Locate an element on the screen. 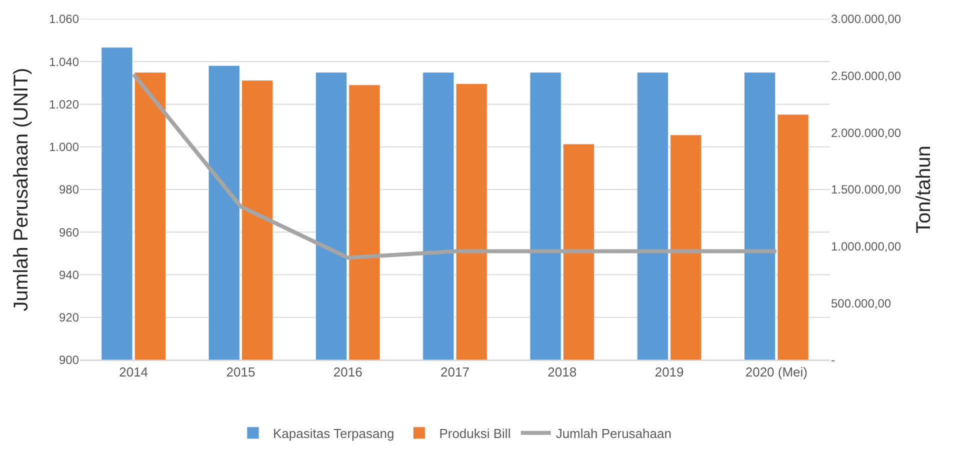 This screenshot has width=980, height=460. y-tick-label: 900 is located at coordinates (69, 360).